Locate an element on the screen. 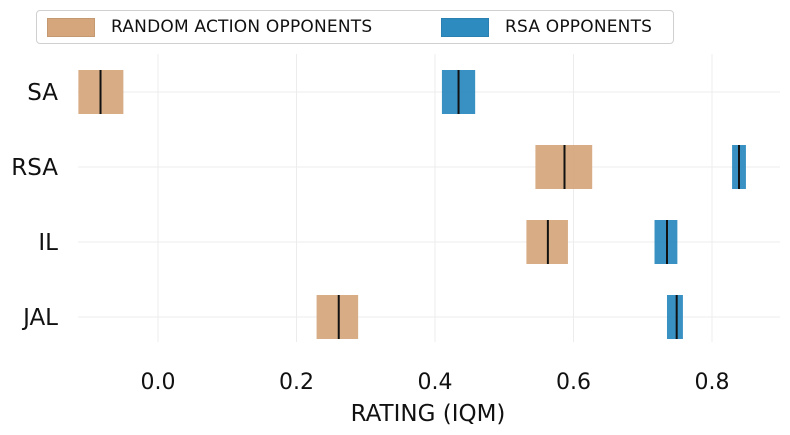  x-tick-label-4: 0.8 is located at coordinates (712, 382).